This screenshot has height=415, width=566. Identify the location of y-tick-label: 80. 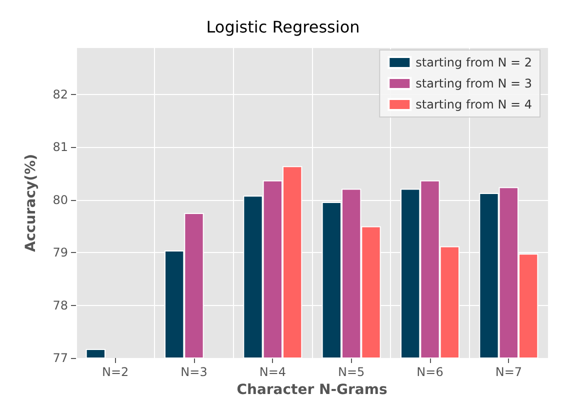
(60, 199).